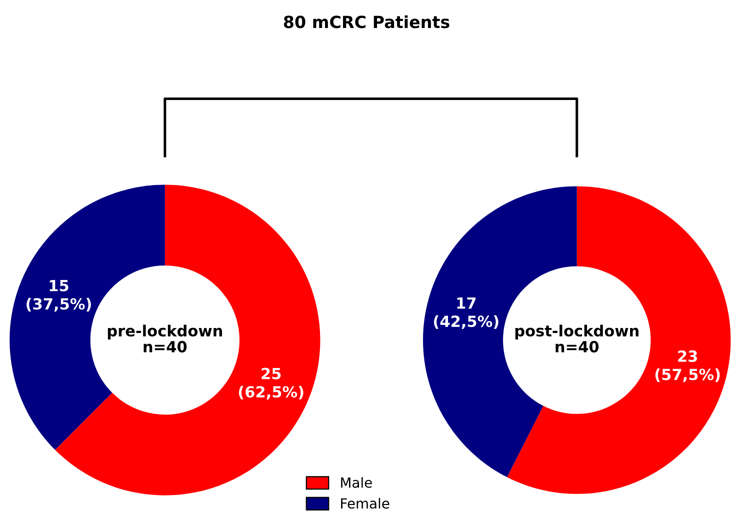  Describe the element at coordinates (687, 366) in the screenshot. I see `data-label: 23 (57,5%)` at that location.